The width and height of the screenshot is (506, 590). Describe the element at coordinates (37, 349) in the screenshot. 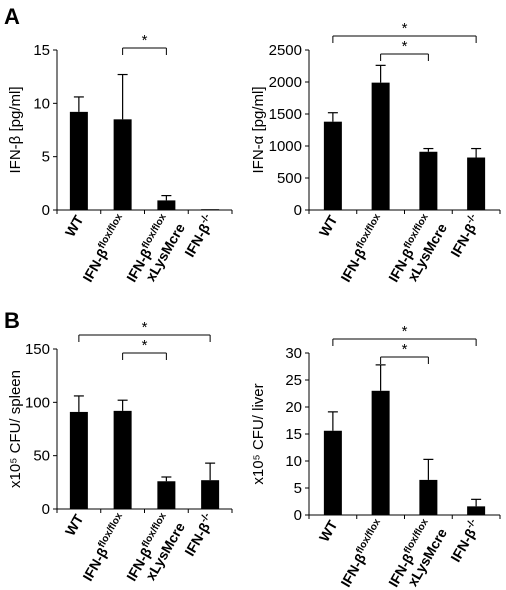

I see `y-tick-label: 150` at that location.